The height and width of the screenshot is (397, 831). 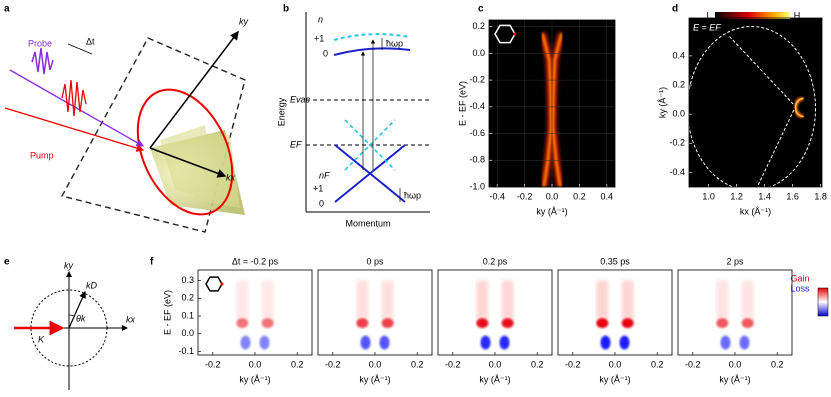 I want to click on panel-title: Δt = -0.2 ps, so click(x=255, y=261).